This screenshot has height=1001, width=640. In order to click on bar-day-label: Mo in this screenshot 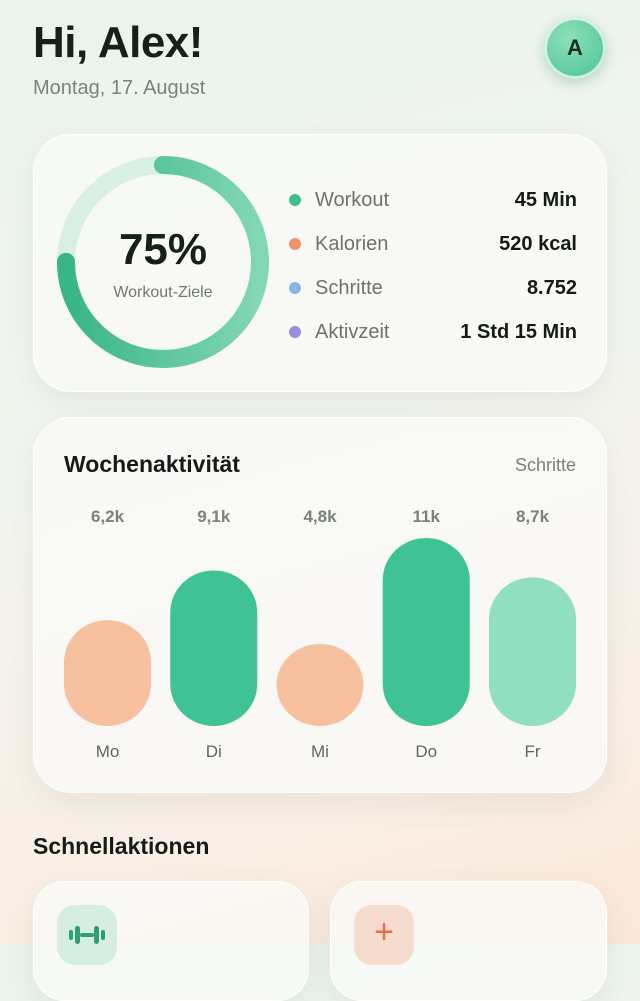, I will do `click(108, 751)`.